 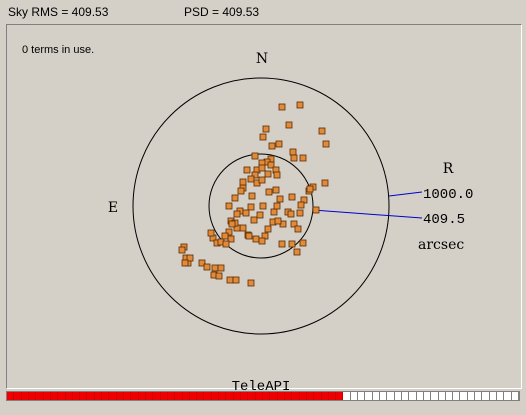 I want to click on east-label: E, so click(x=113, y=208).